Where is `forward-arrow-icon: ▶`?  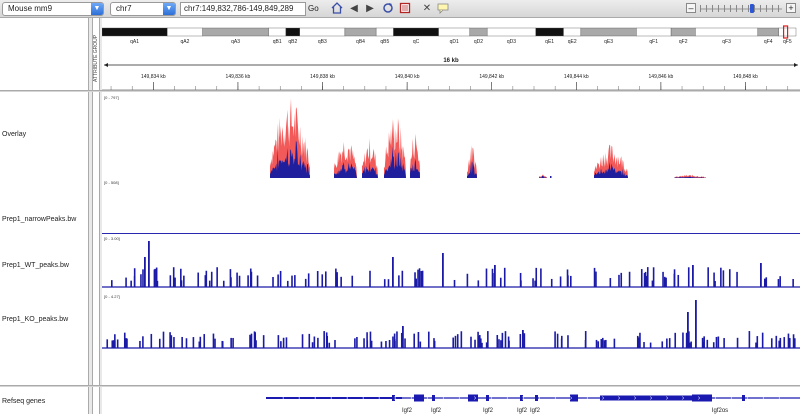 forward-arrow-icon: ▶ is located at coordinates (370, 8).